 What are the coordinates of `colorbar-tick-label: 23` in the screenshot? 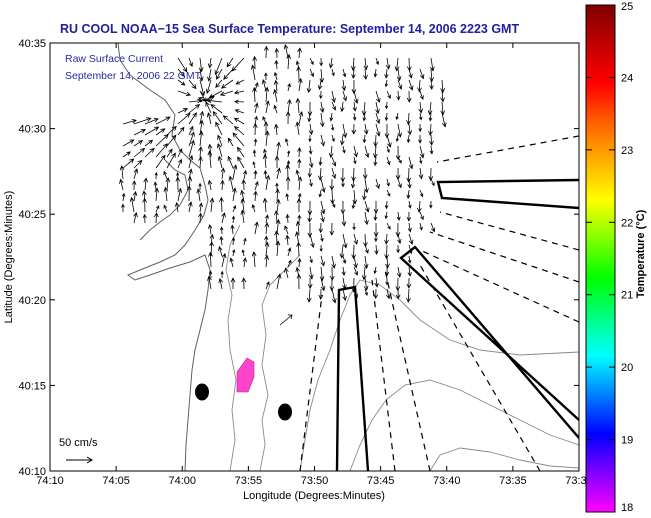 It's located at (627, 151).